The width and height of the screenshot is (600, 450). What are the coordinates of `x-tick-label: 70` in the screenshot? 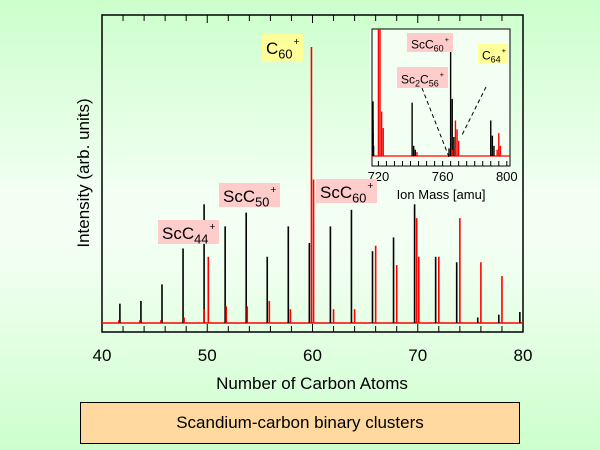 It's located at (417, 355).